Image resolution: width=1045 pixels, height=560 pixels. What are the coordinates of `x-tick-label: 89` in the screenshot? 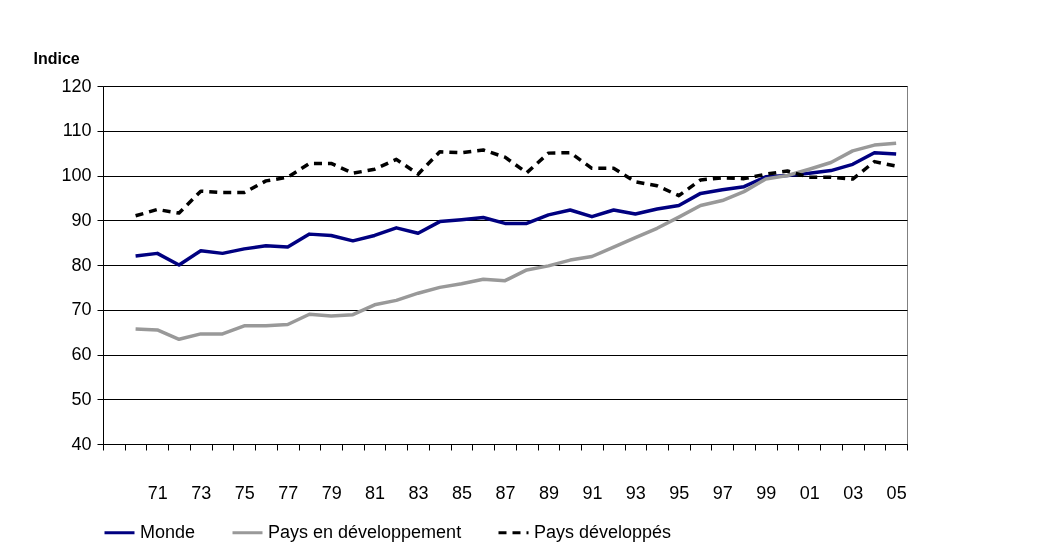 It's located at (548, 492).